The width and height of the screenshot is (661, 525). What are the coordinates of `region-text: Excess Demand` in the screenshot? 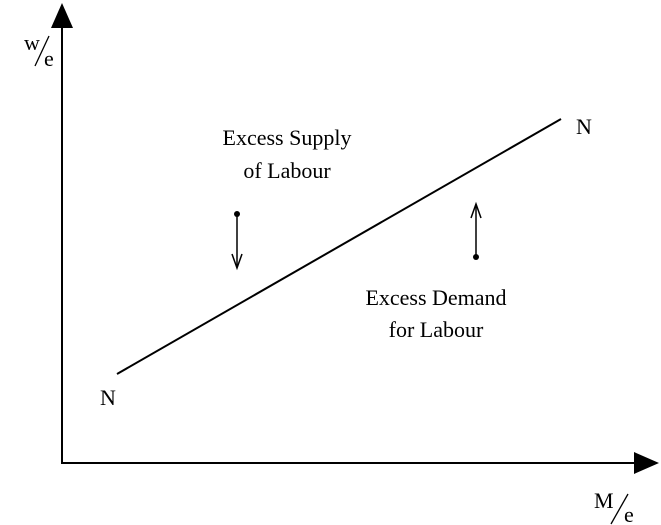 It's located at (435, 297).